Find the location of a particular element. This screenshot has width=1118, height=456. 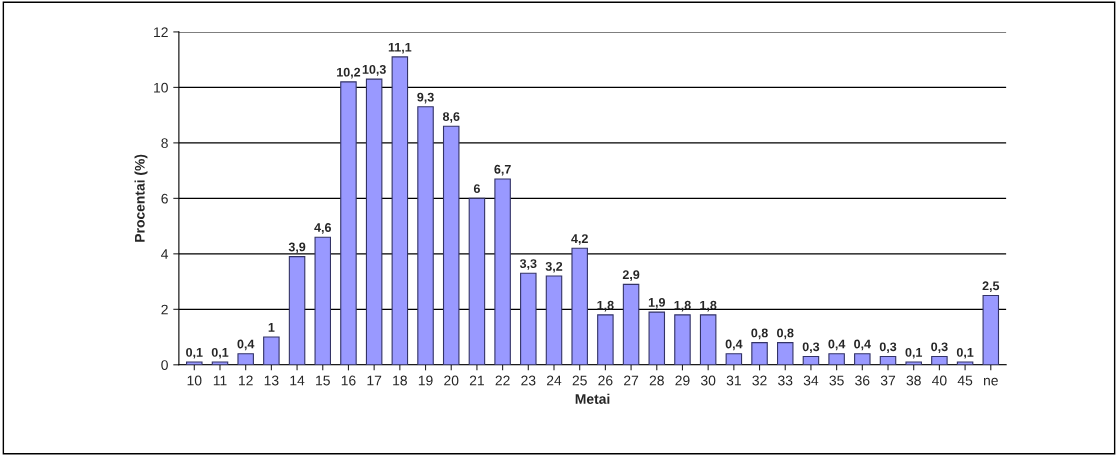

data-label: 3,2 is located at coordinates (554, 267).